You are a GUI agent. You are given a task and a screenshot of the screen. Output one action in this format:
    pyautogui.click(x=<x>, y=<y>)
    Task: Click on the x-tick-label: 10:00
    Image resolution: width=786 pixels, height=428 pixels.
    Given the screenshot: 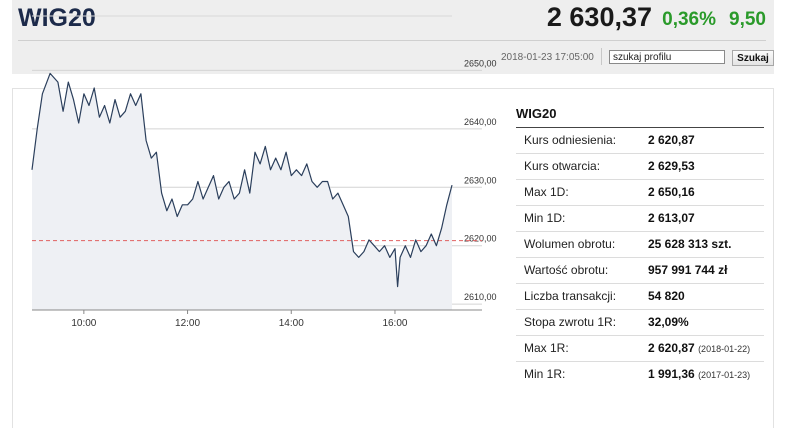 What is the action you would take?
    pyautogui.click(x=83, y=323)
    